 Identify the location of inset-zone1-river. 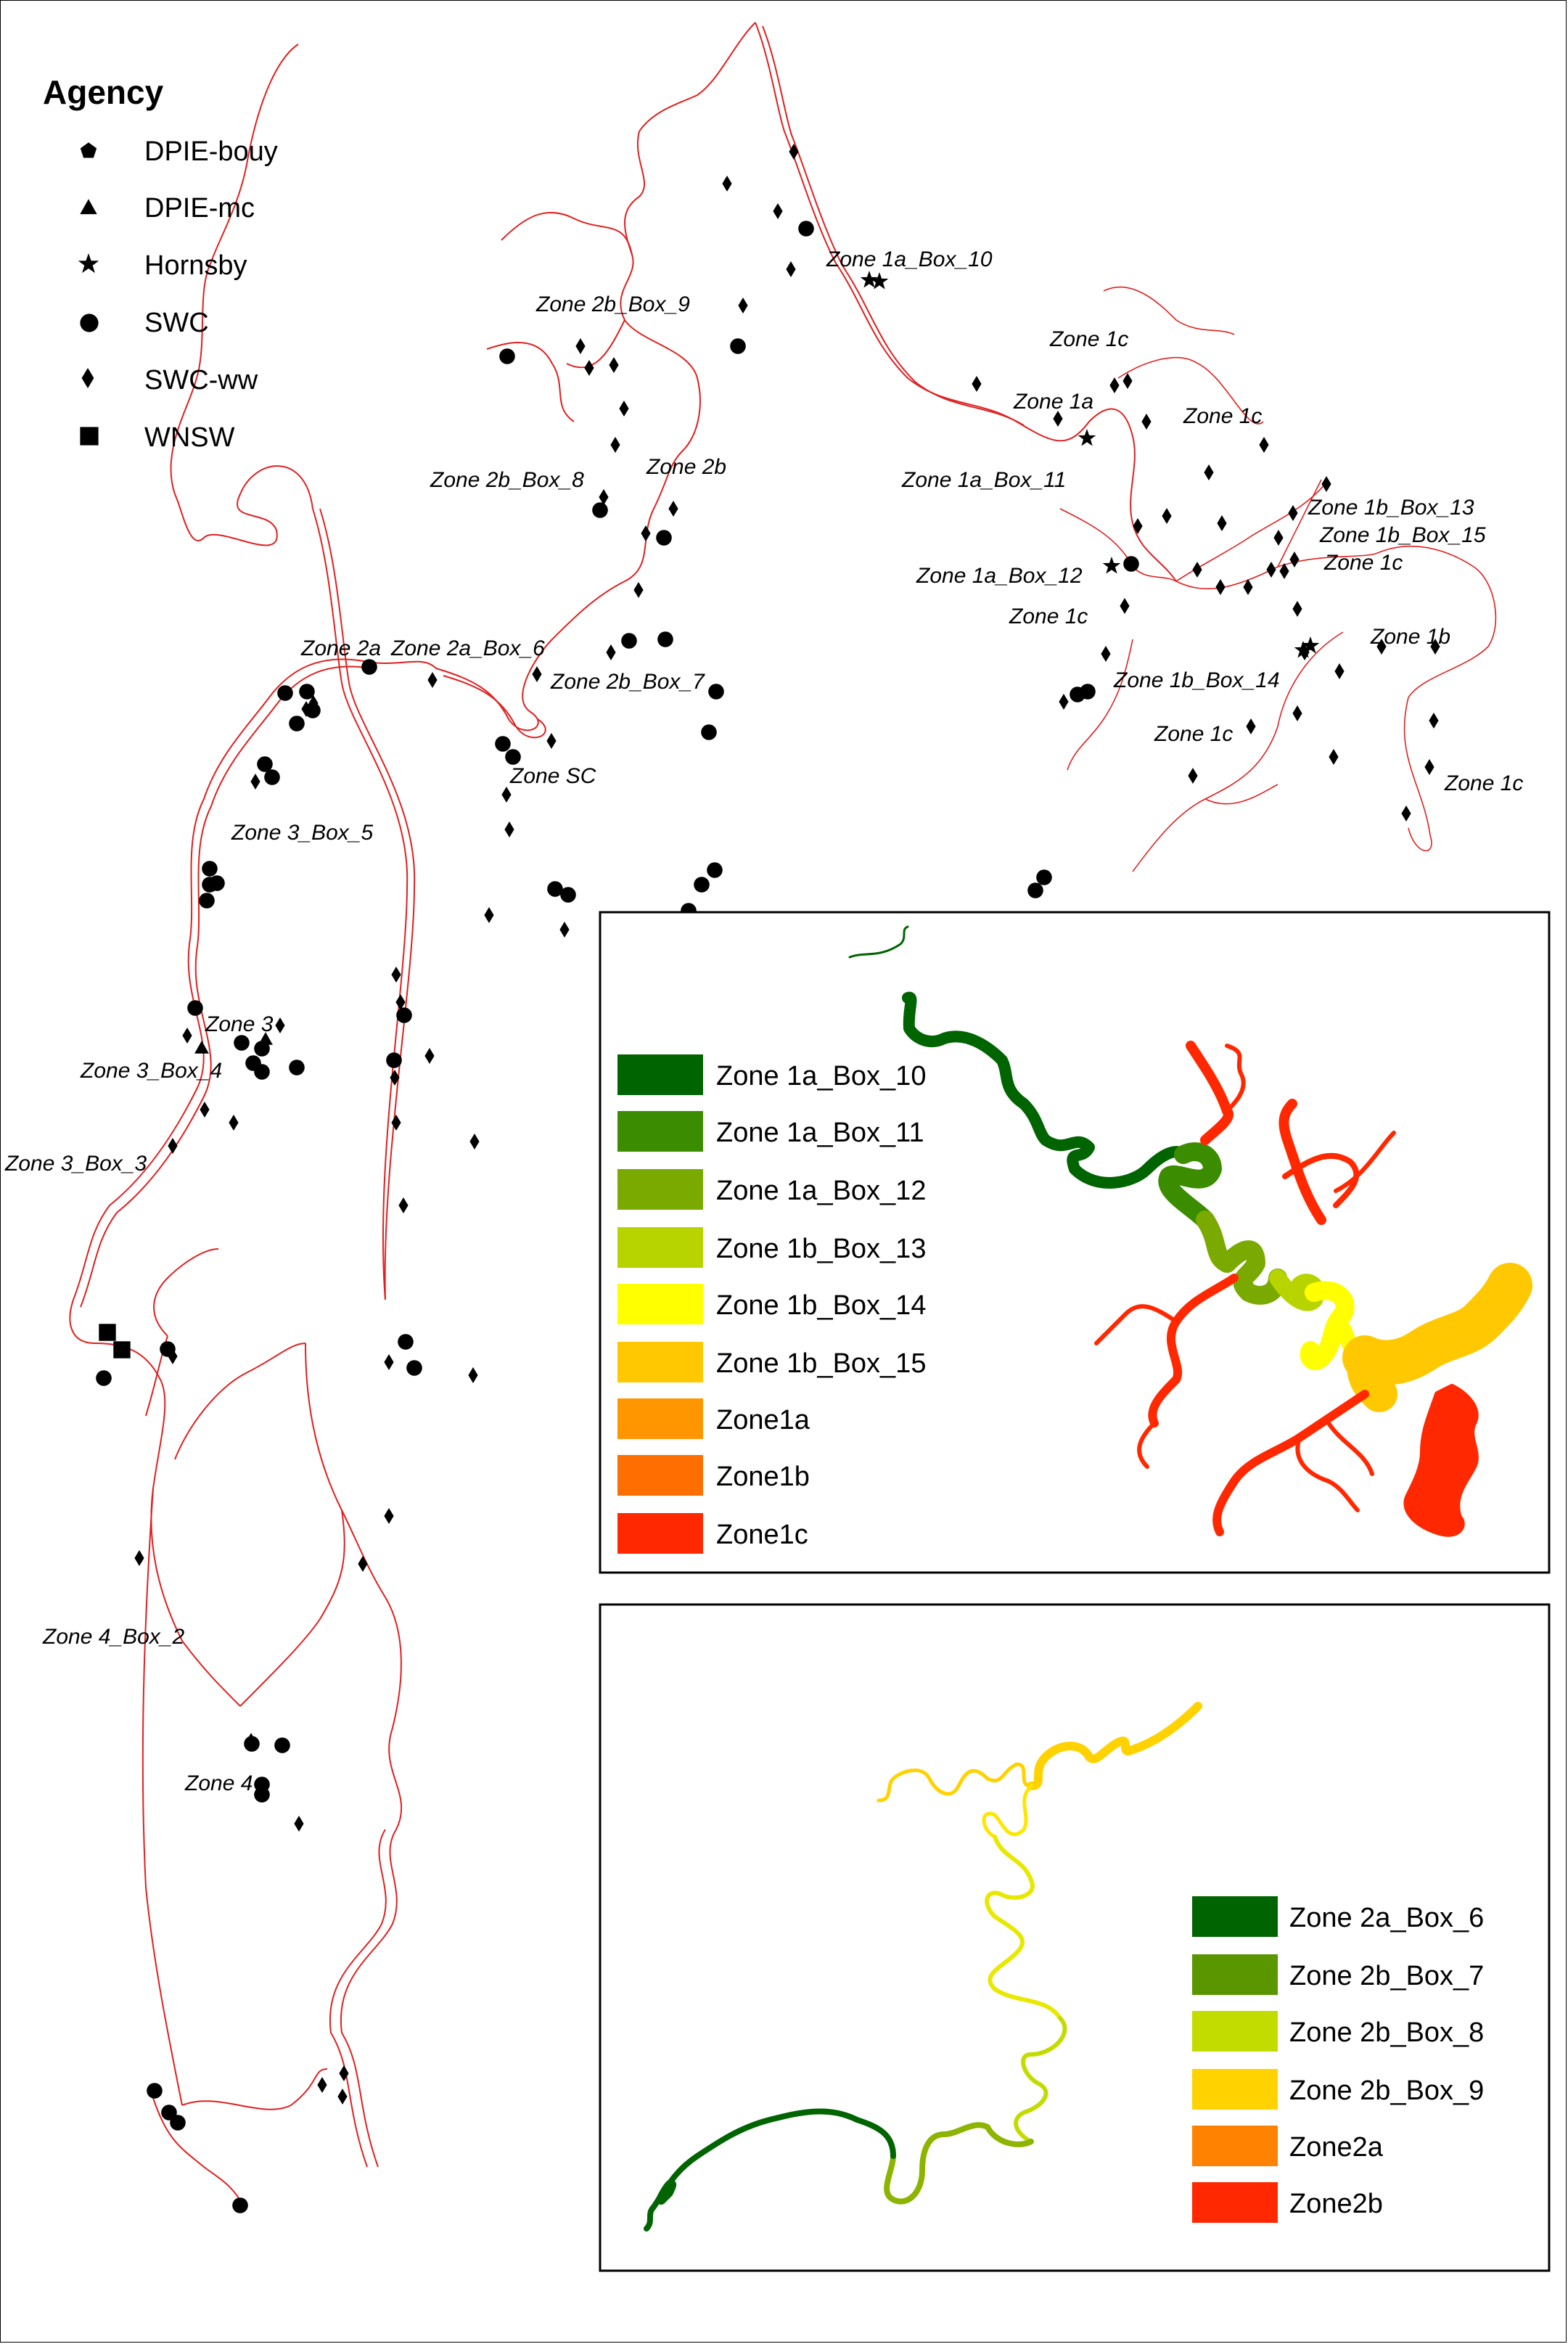
(1190, 1168).